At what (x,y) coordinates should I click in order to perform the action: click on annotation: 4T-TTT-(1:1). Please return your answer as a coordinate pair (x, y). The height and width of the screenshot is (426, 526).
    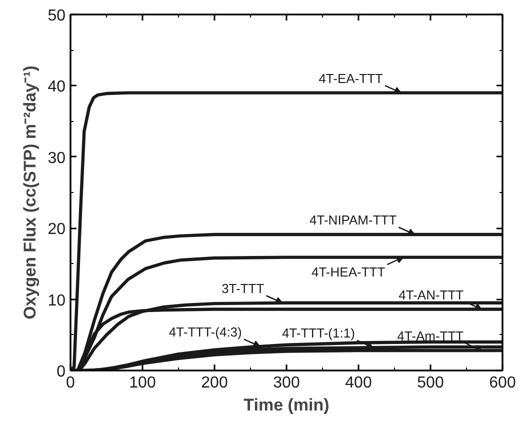
    Looking at the image, I should click on (318, 333).